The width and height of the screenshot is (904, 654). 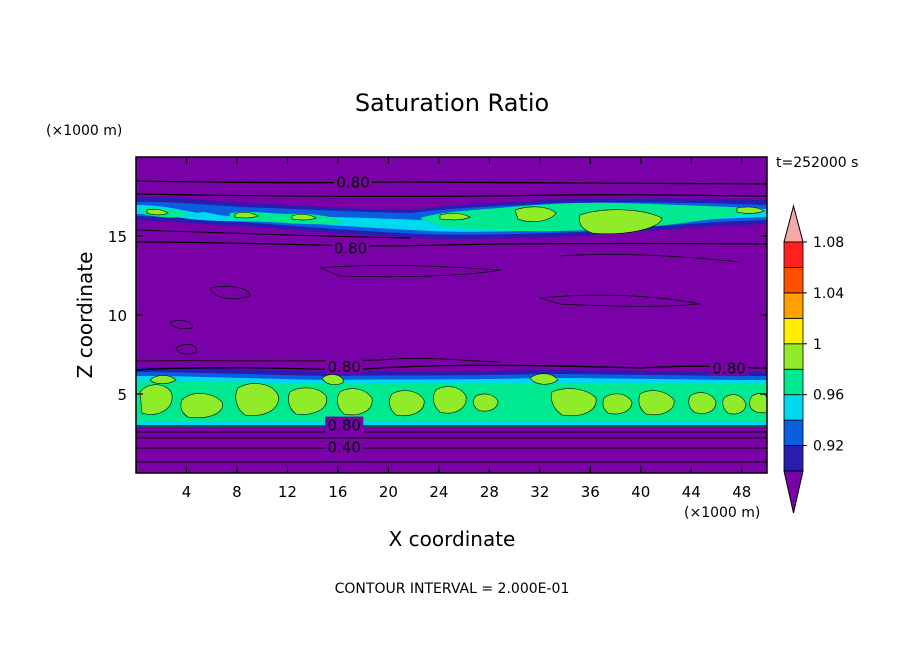 What do you see at coordinates (388, 492) in the screenshot?
I see `x-tick-label: 20` at bounding box center [388, 492].